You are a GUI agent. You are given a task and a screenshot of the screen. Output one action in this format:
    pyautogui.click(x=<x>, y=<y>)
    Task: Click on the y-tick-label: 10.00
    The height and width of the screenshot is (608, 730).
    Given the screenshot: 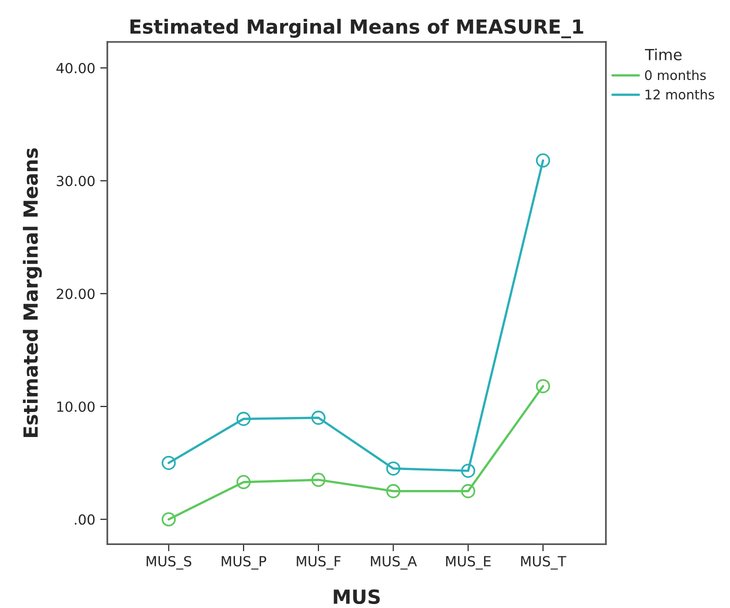 What is the action you would take?
    pyautogui.click(x=76, y=406)
    